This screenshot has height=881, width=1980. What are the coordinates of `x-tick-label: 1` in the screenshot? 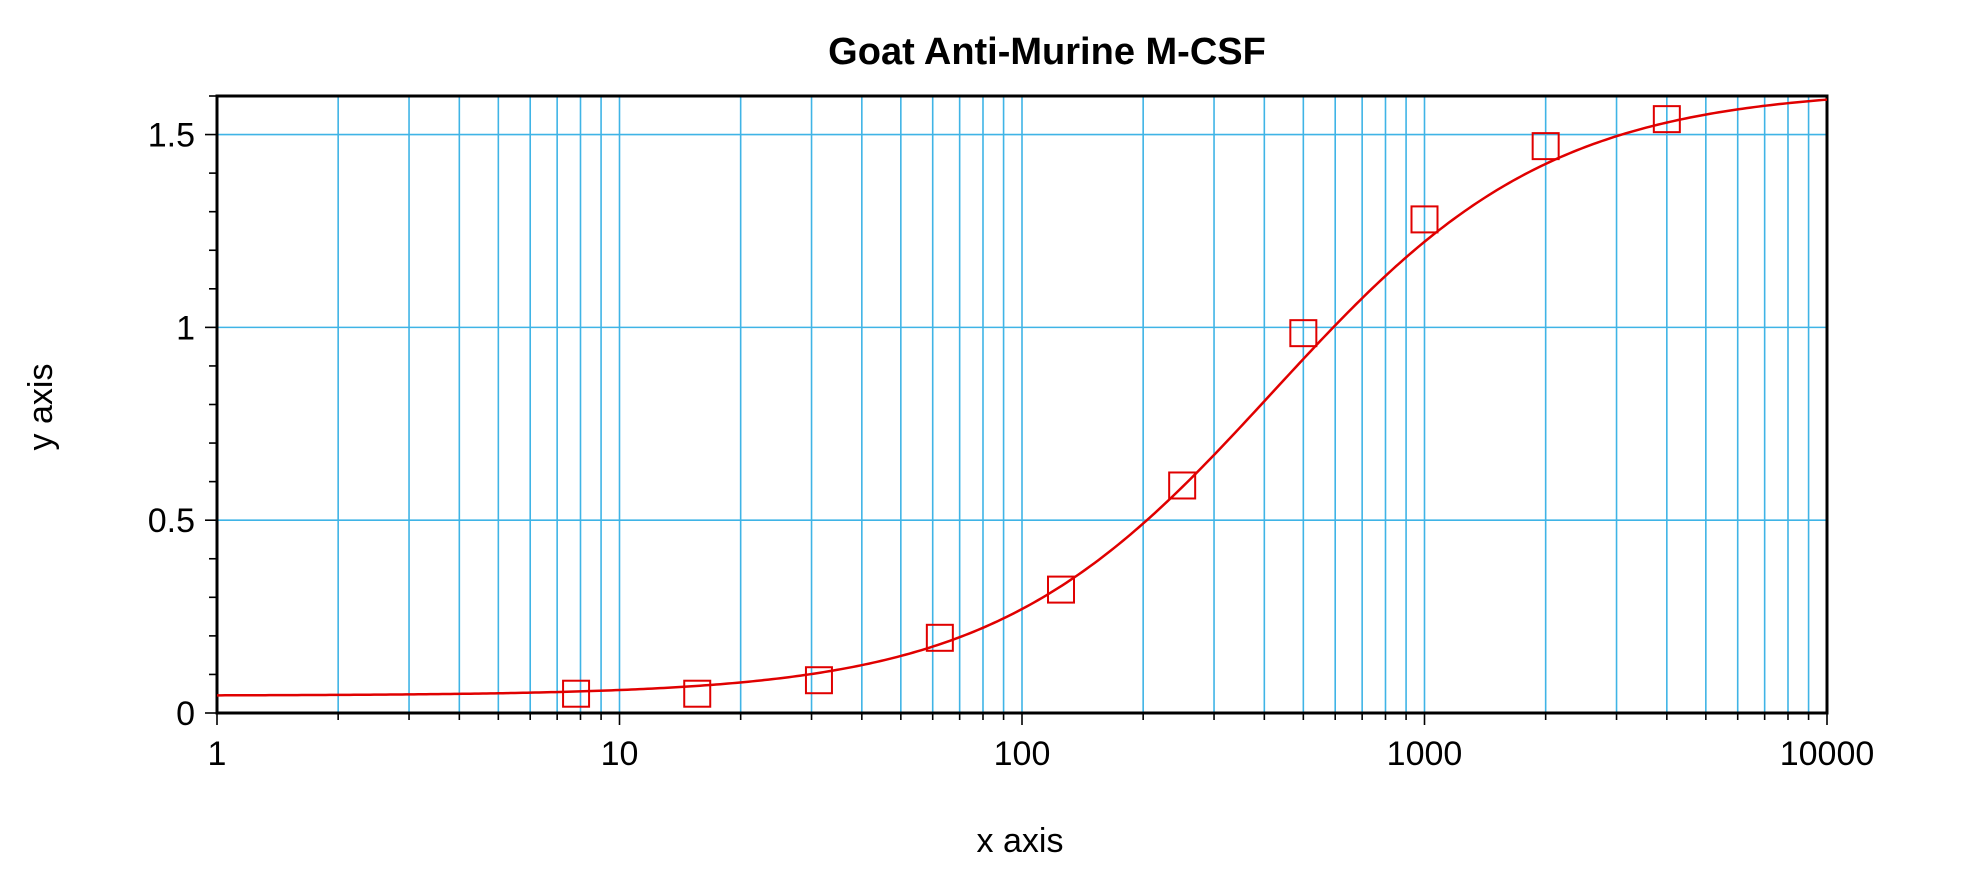 It's located at (217, 754).